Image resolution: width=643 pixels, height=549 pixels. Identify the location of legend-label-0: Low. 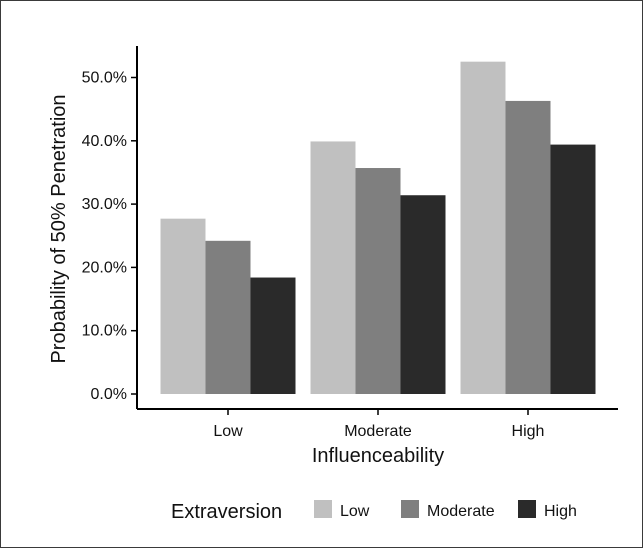
(355, 511).